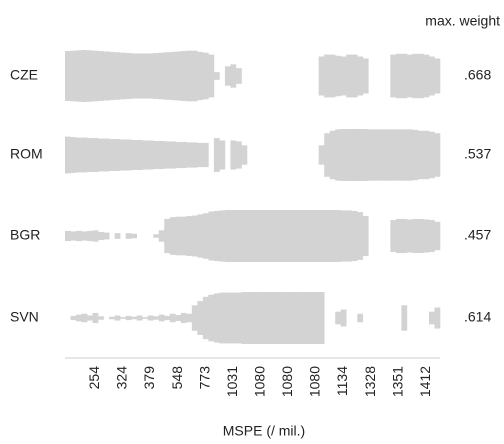 The image size is (504, 444). What do you see at coordinates (425, 381) in the screenshot?
I see `x-tick-label: 1412` at bounding box center [425, 381].